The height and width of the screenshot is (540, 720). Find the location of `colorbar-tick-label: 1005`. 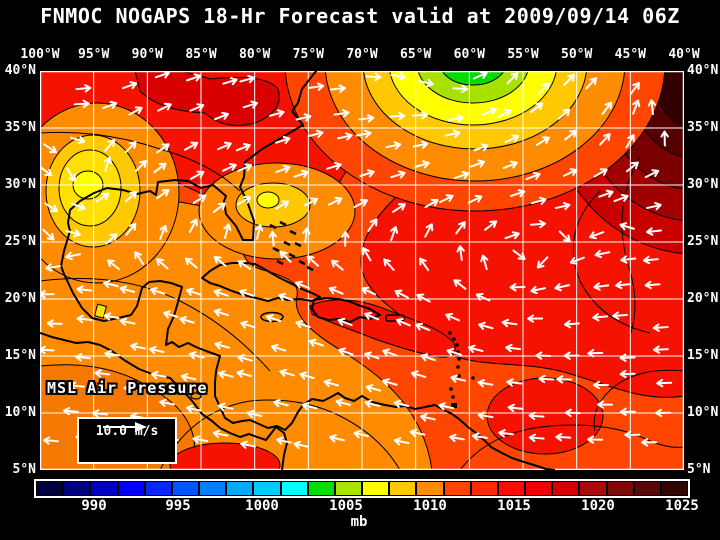

colorbar-tick-label: 1005 is located at coordinates (346, 506).